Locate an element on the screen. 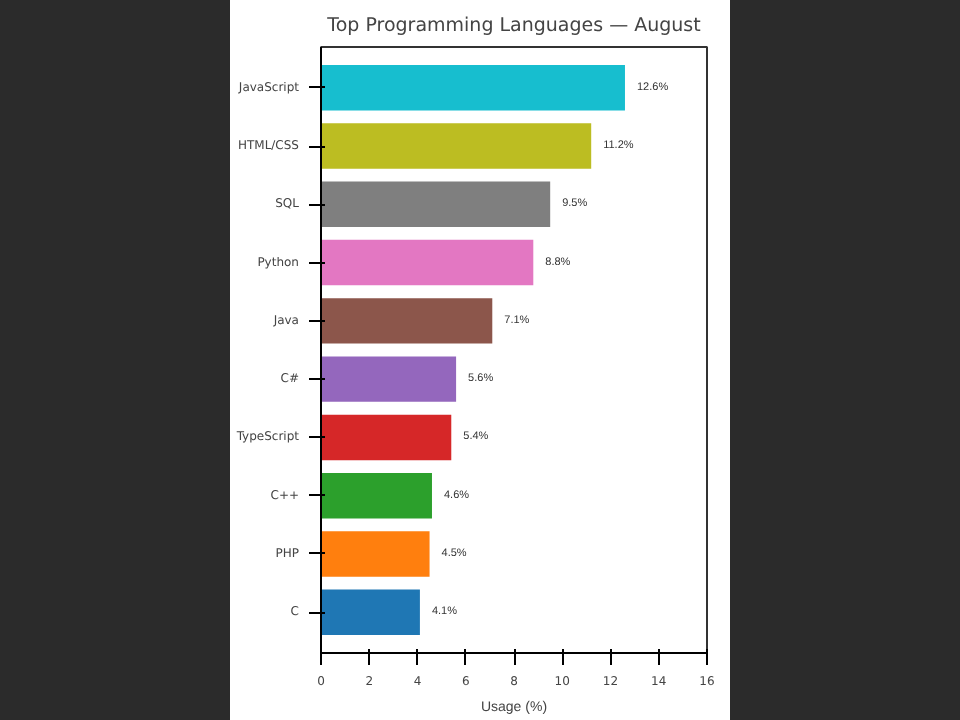 This screenshot has width=960, height=720. chart-title: Top Programming Languages — August is located at coordinates (513, 26).